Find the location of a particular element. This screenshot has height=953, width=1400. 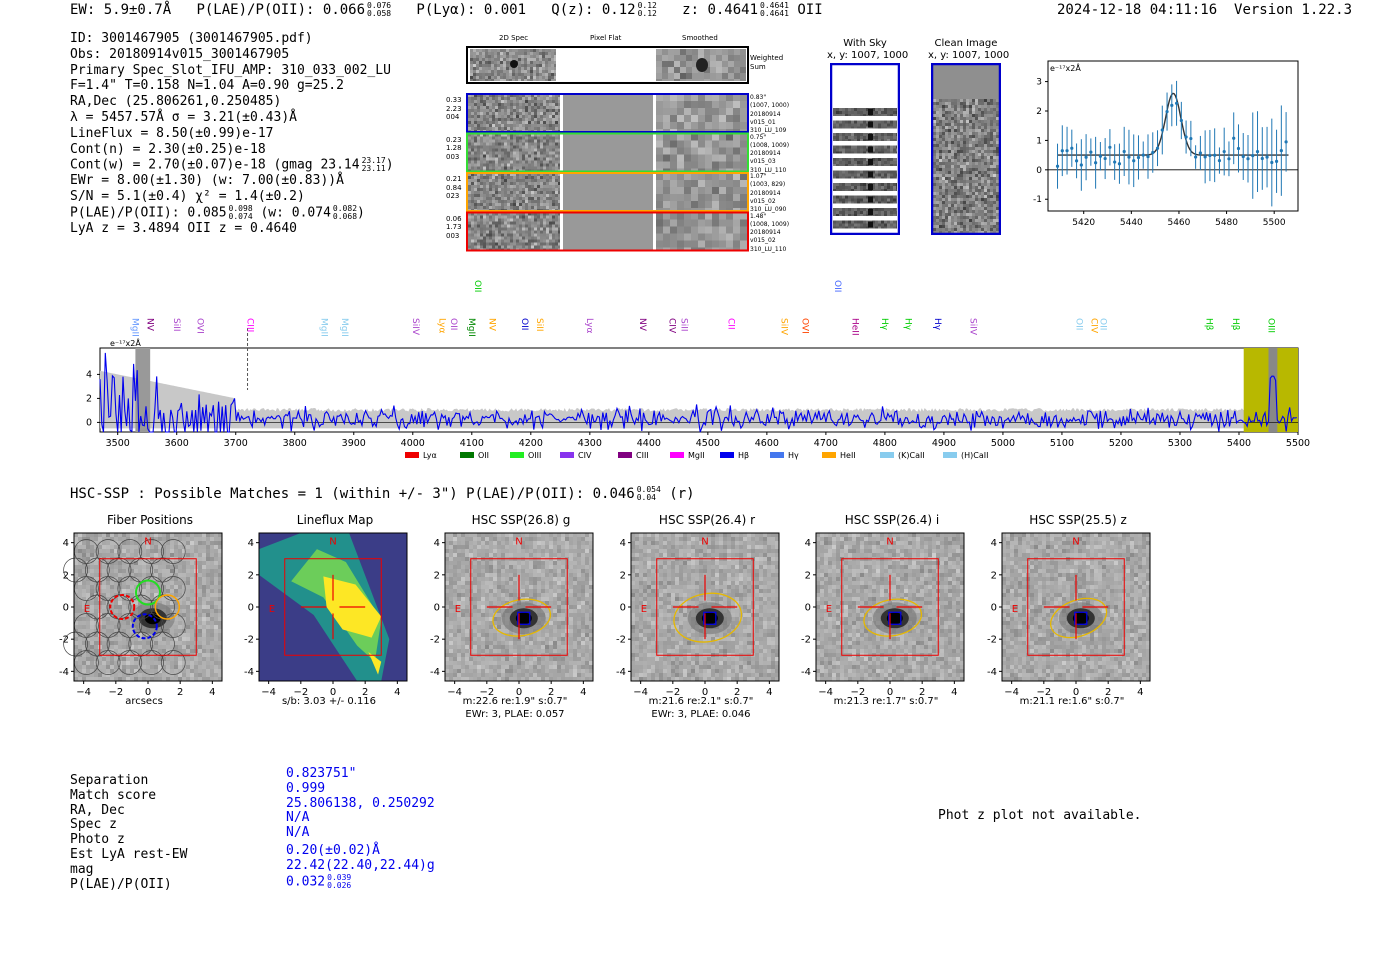

cutout-left-label-0: 0.33 2.23 004 is located at coordinates (454, 109).